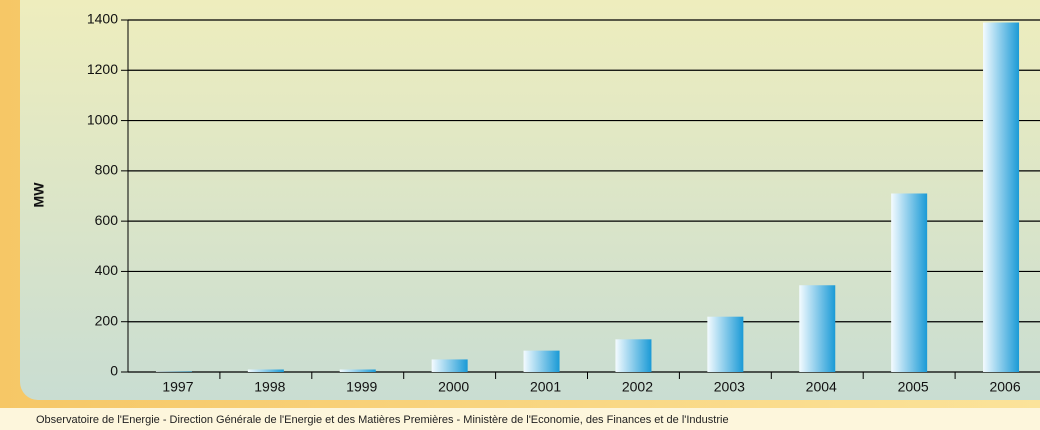 This screenshot has width=1040, height=430. What do you see at coordinates (107, 320) in the screenshot?
I see `y-tick-label: 200` at bounding box center [107, 320].